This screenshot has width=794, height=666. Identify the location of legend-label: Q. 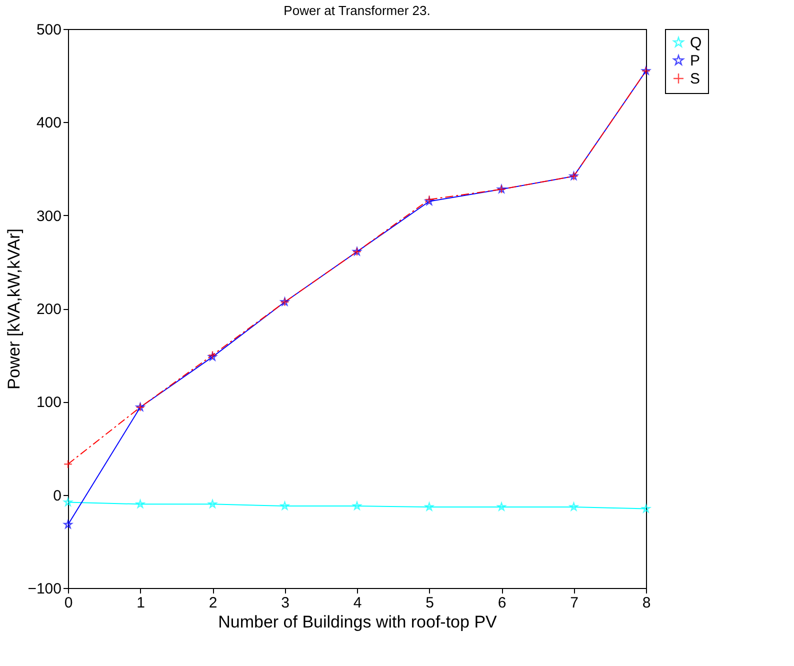
(696, 43).